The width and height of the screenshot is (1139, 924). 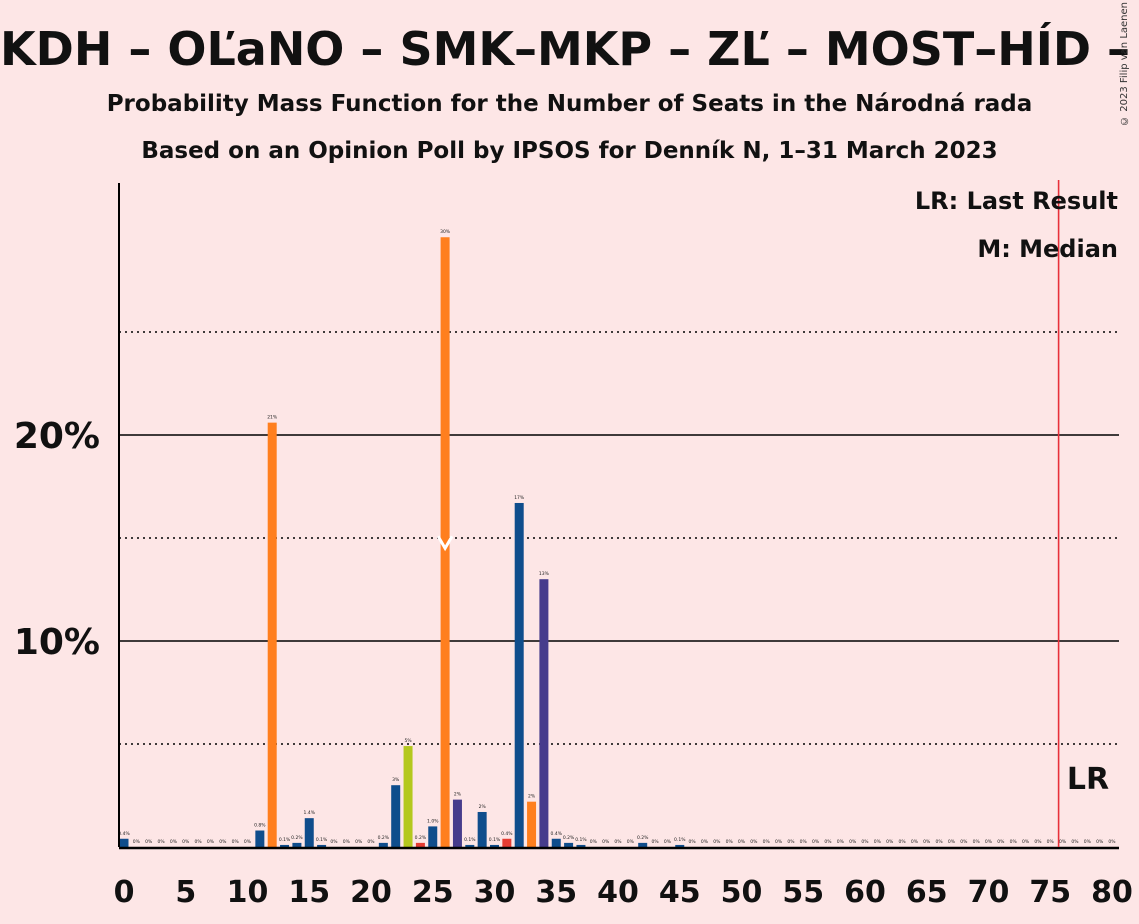 What do you see at coordinates (408, 741) in the screenshot?
I see `bar-value-label: 5%` at bounding box center [408, 741].